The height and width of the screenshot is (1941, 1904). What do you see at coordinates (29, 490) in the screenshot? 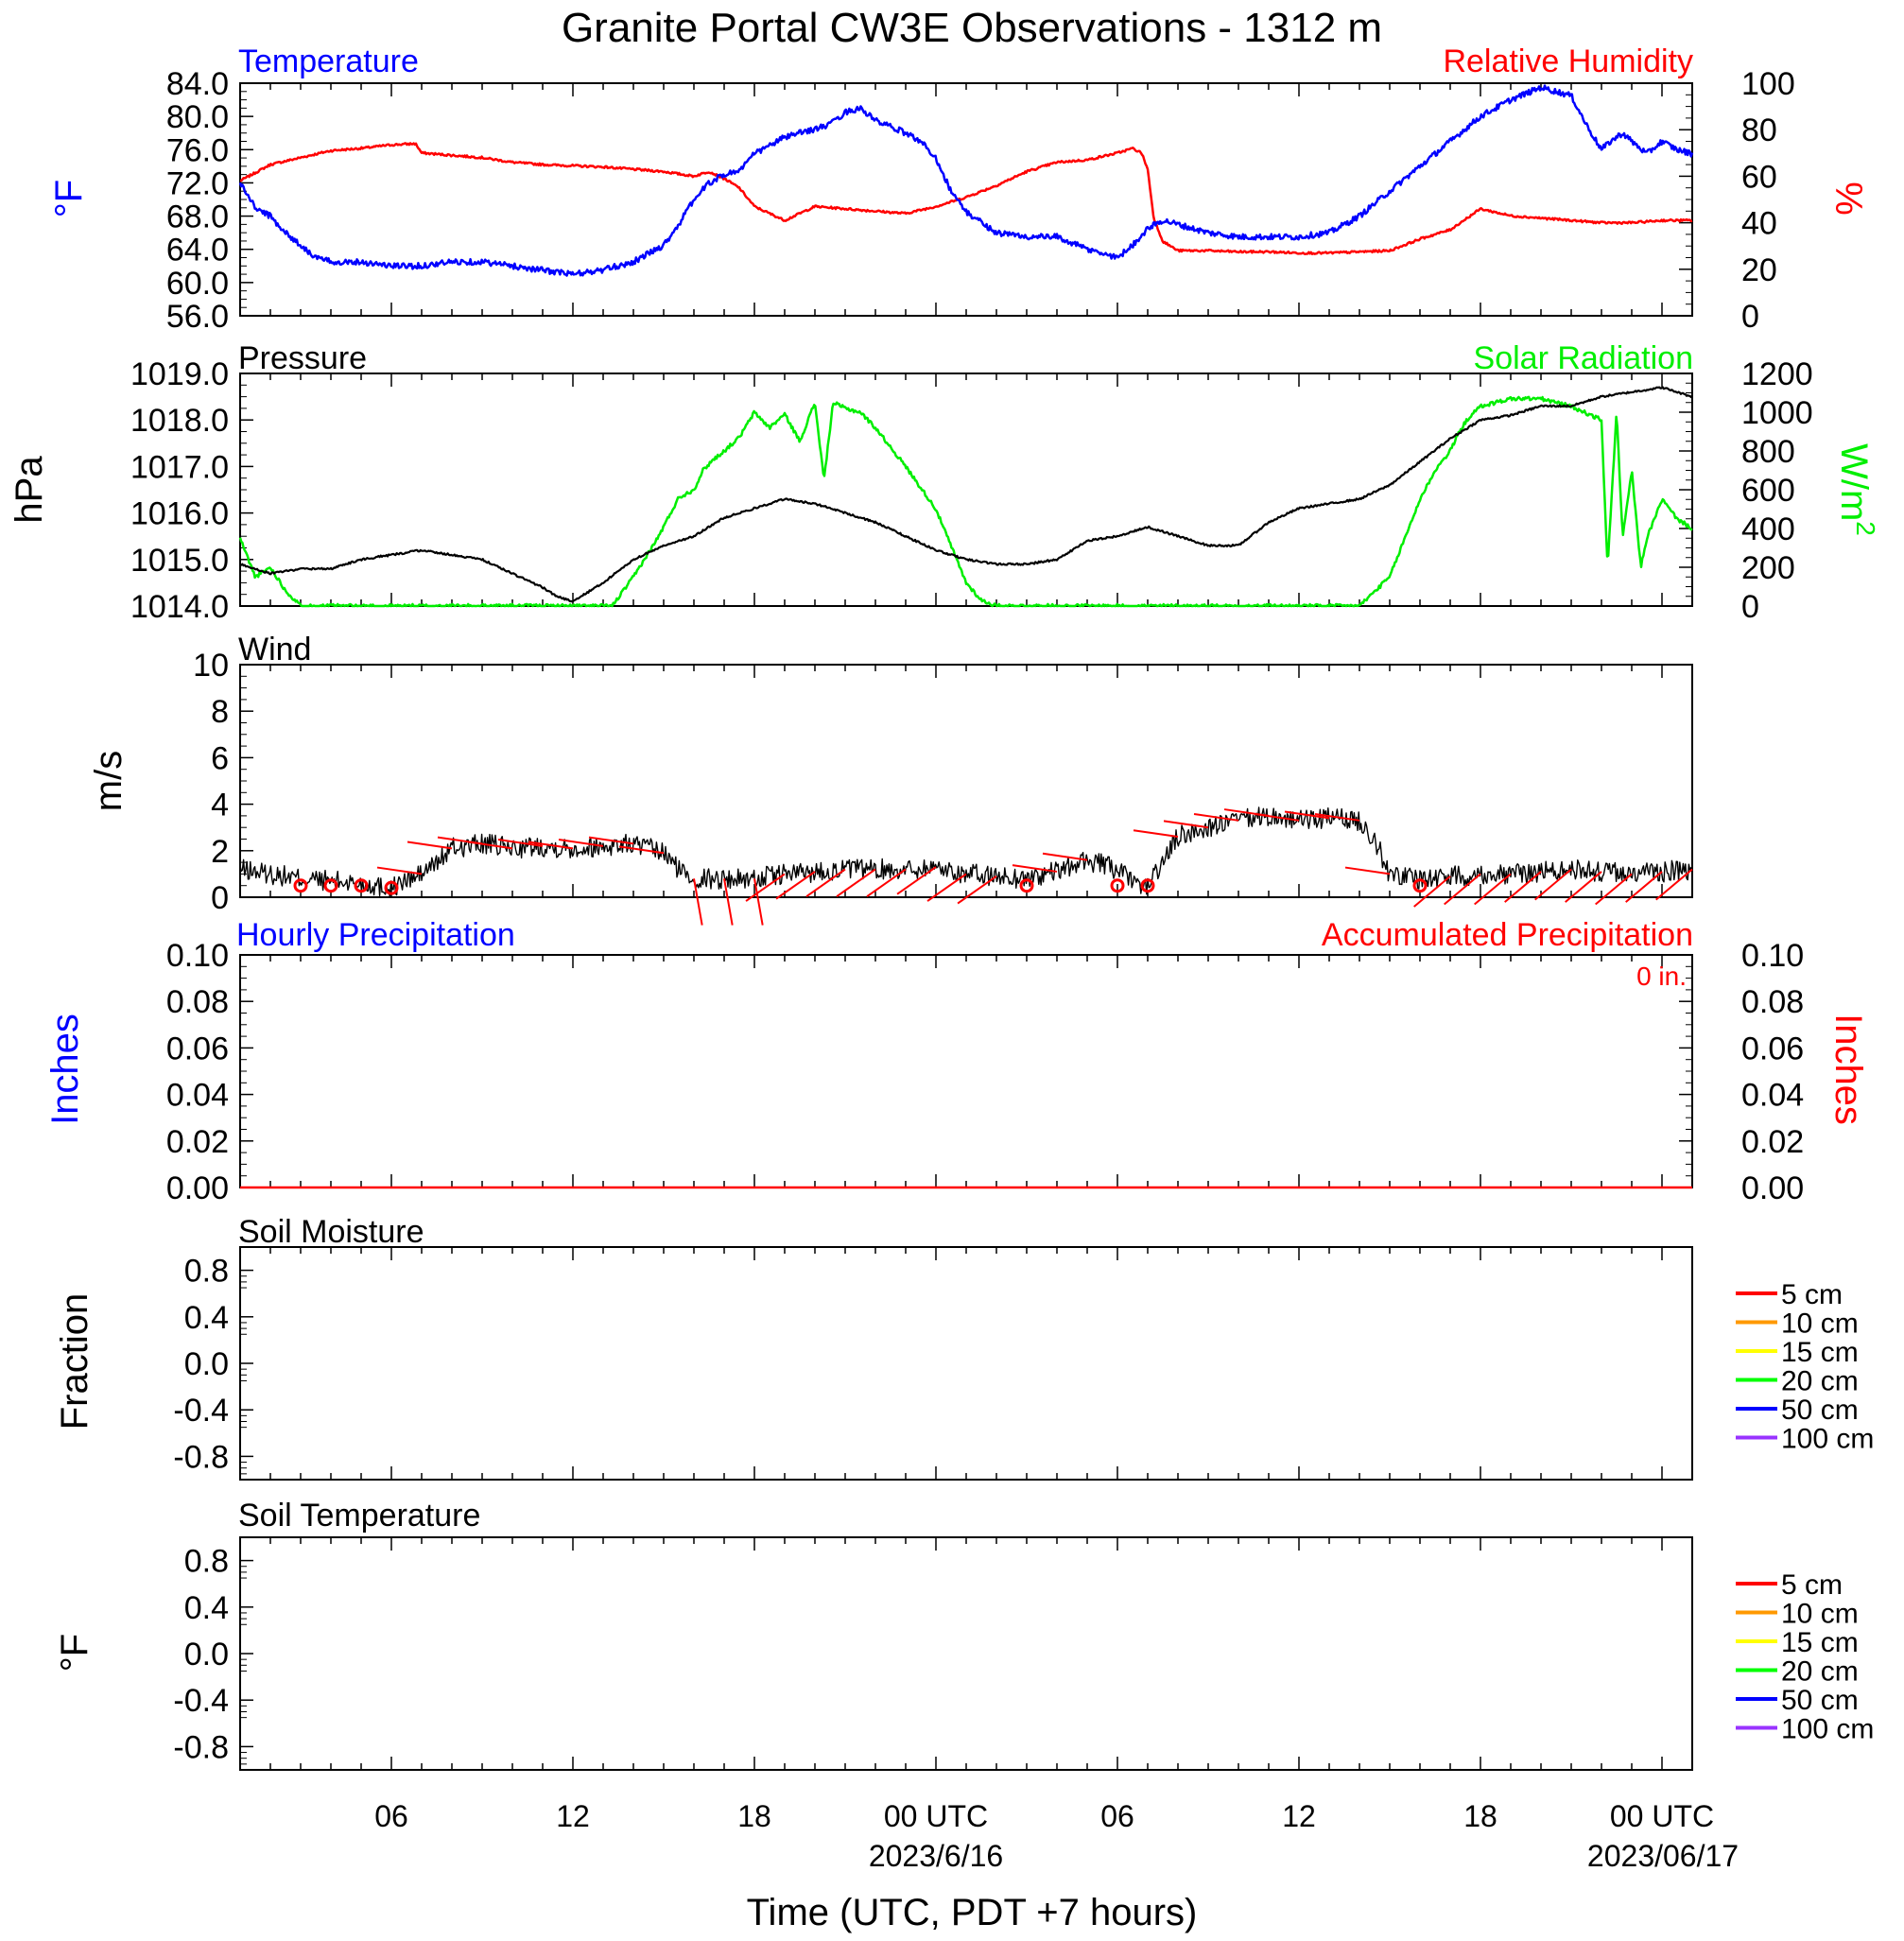
I see `pressure-unit-label: hPa` at bounding box center [29, 490].